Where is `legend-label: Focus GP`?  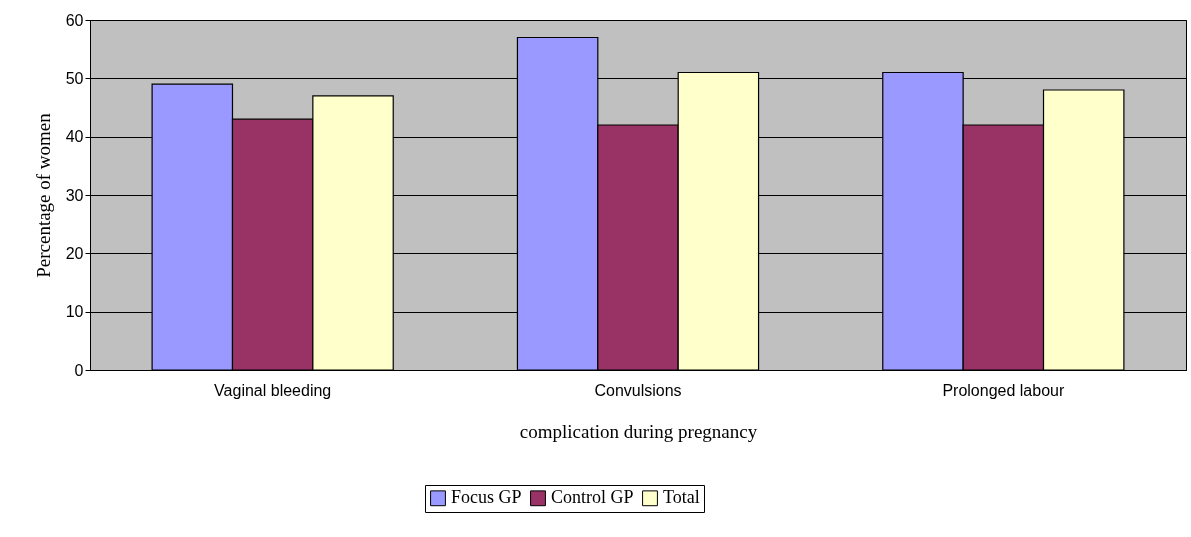 legend-label: Focus GP is located at coordinates (486, 497).